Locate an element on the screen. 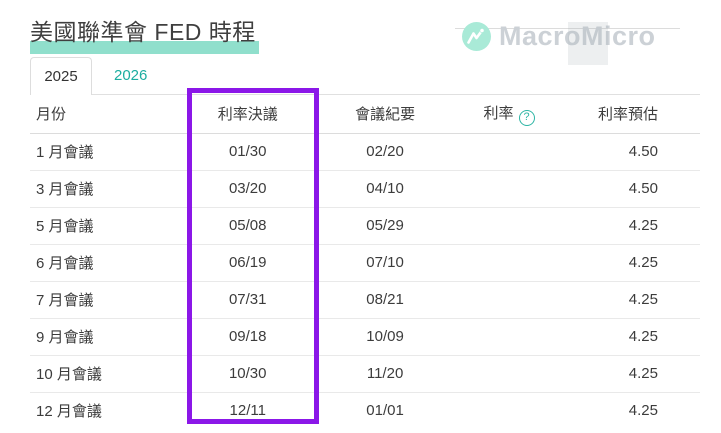 The image size is (721, 433). table-header-row: 月份 利率決議 會議紀要 利率? 利率預估 is located at coordinates (365, 114).